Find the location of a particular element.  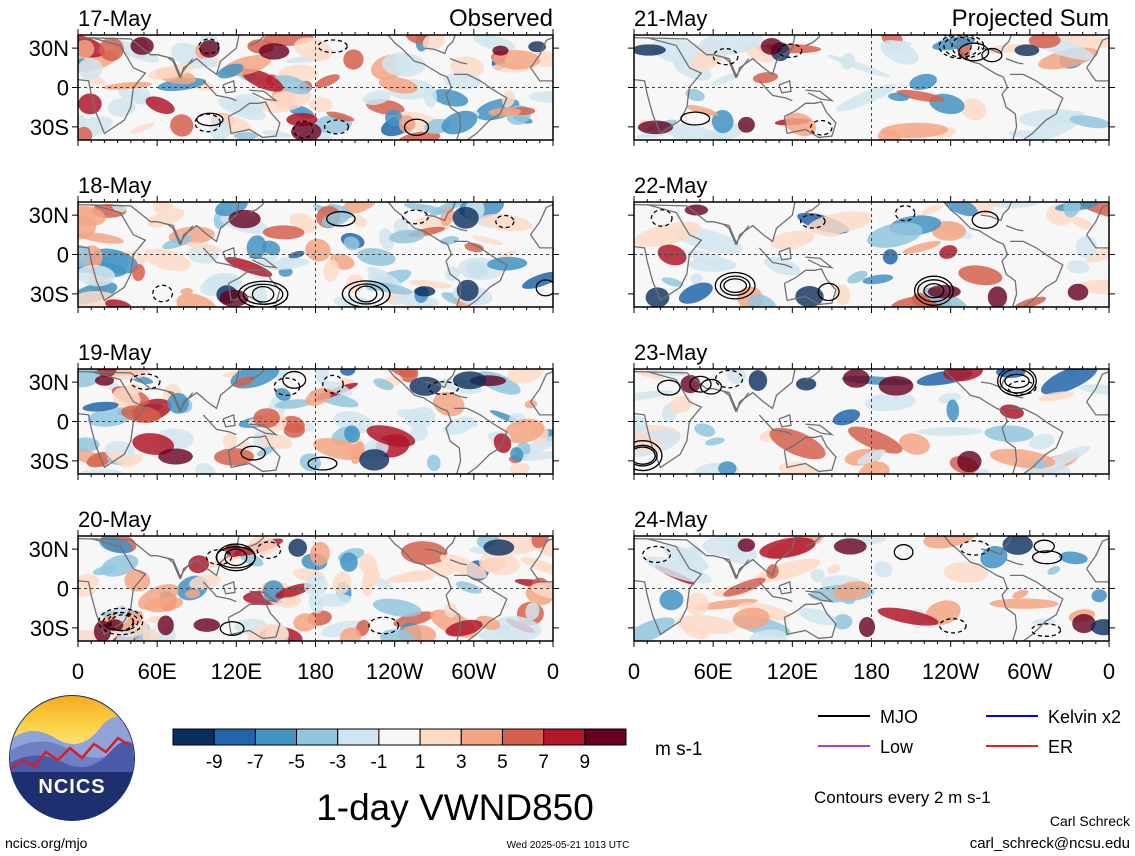

panel-date-label: 21-May is located at coordinates (670, 18).